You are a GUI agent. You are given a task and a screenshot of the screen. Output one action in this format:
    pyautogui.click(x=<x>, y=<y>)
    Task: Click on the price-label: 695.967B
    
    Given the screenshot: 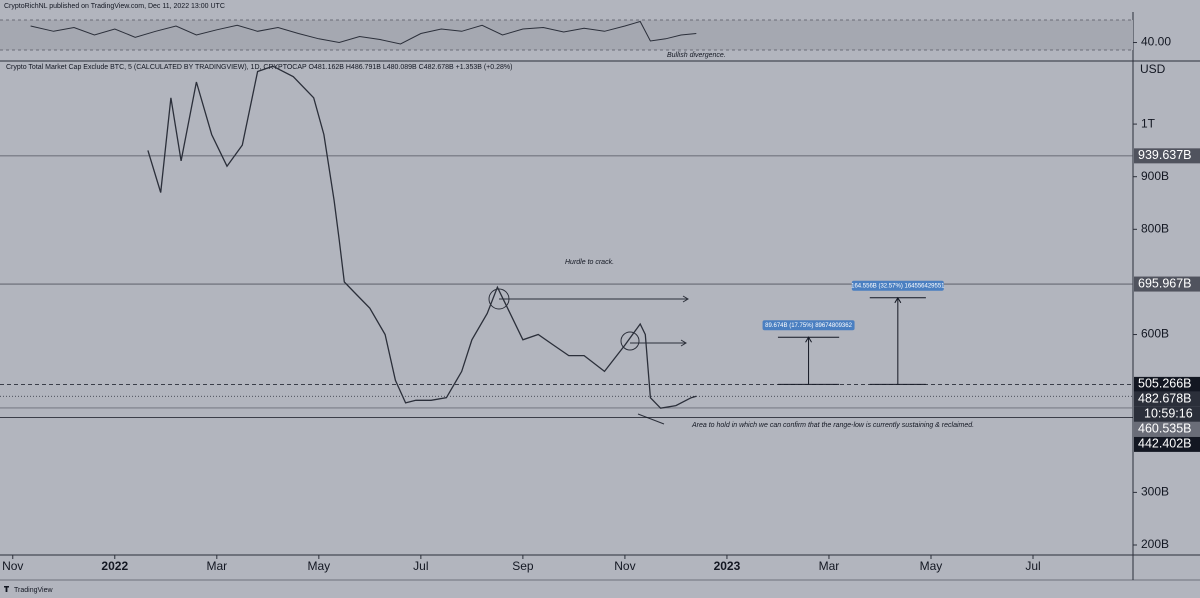 What is the action you would take?
    pyautogui.click(x=1165, y=283)
    